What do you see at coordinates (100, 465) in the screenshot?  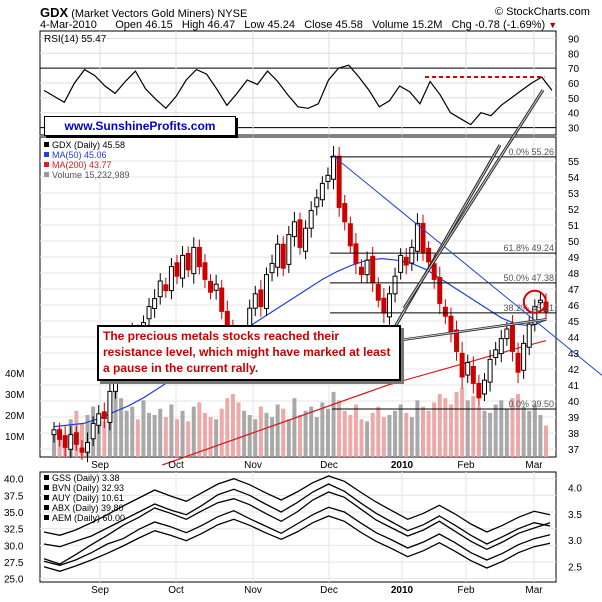 I see `x-axis-label: Sep` at bounding box center [100, 465].